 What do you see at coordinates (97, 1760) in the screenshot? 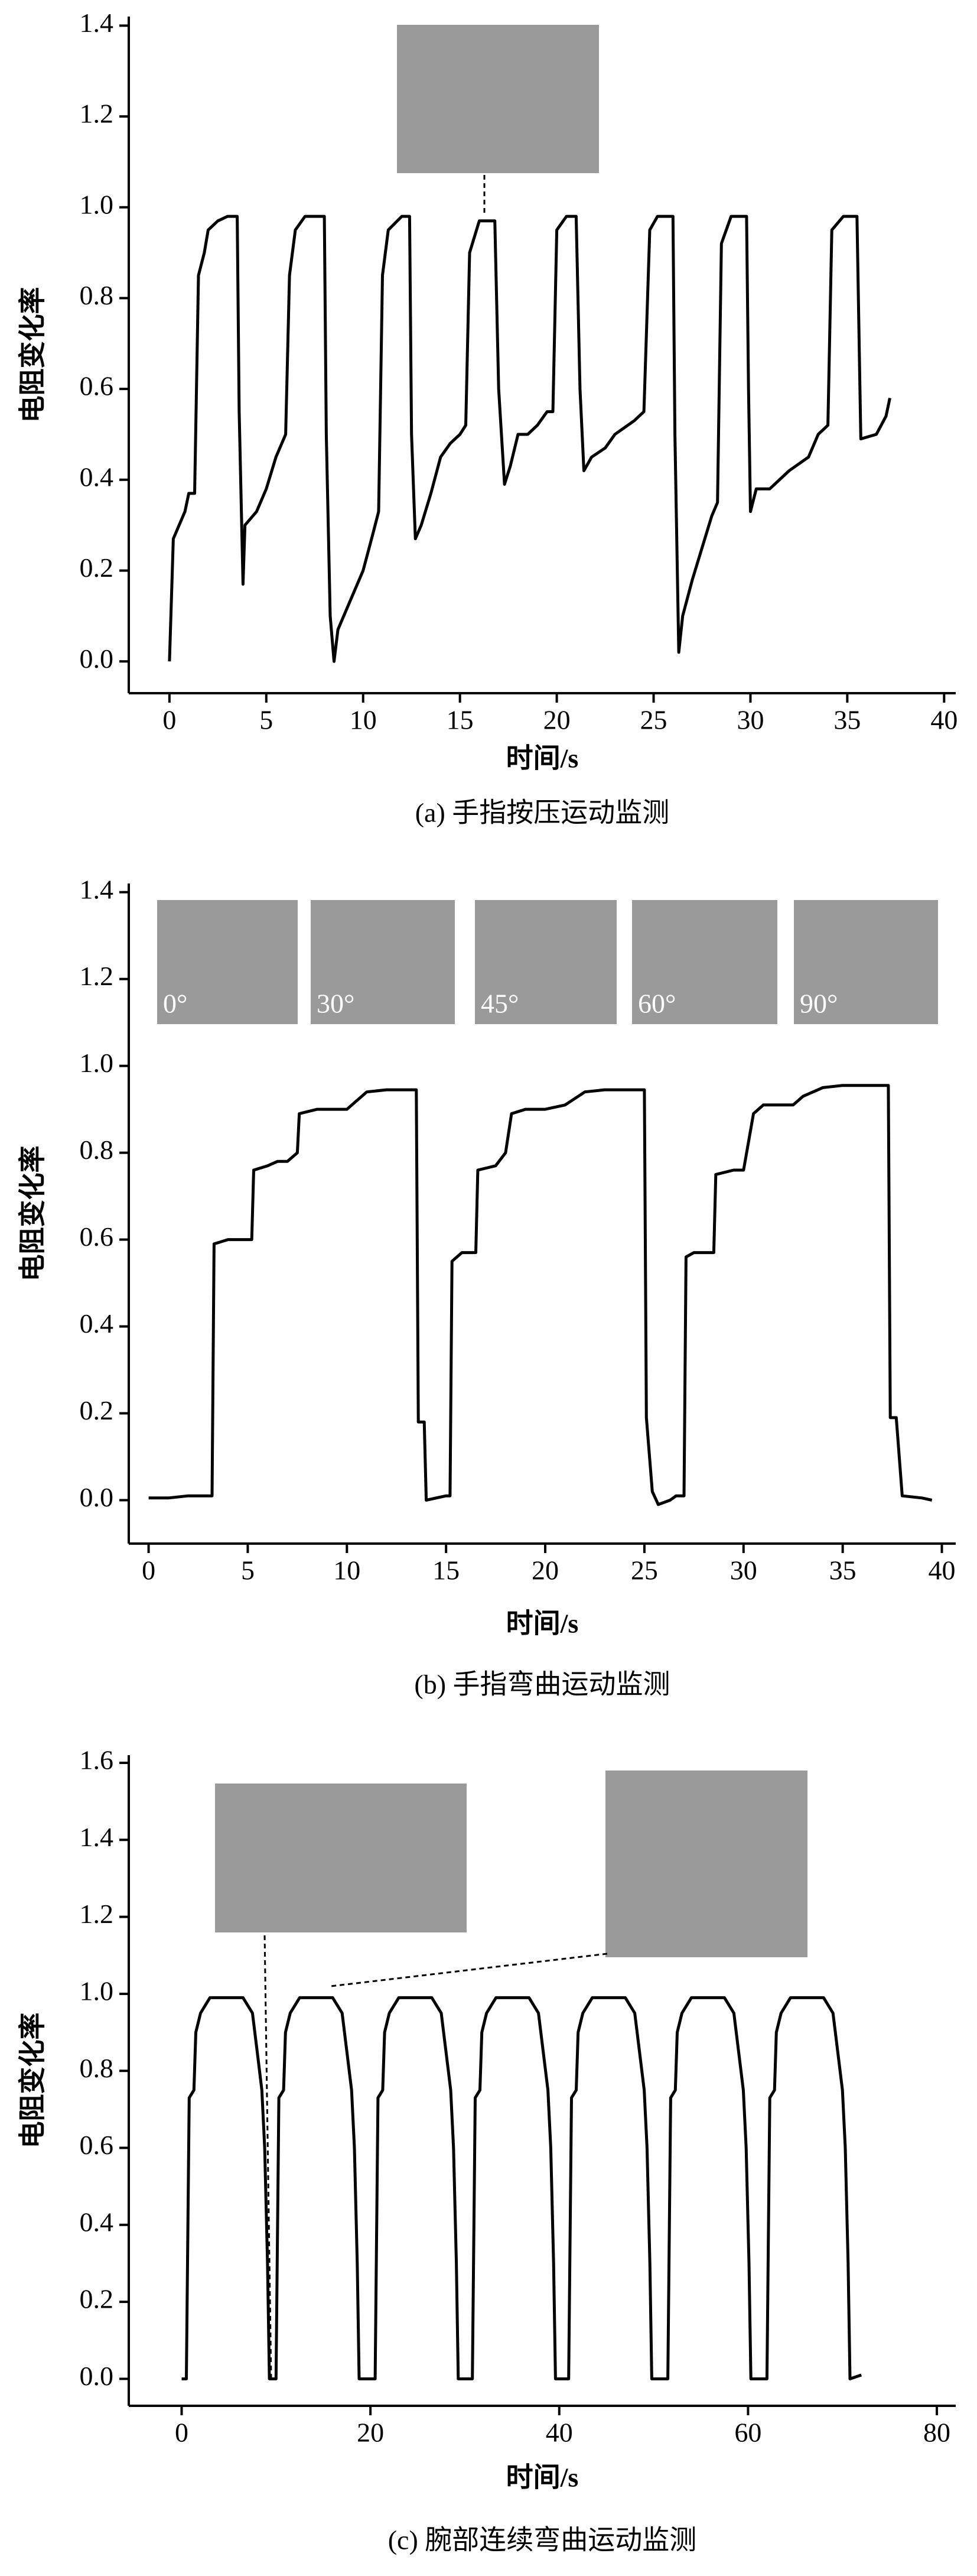
I see `y-tick-label: 1.6` at bounding box center [97, 1760].